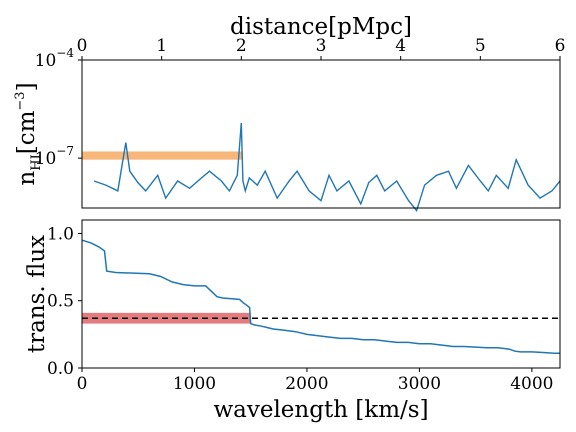 This screenshot has width=576, height=432. I want to click on distance-tick-label: 4, so click(400, 46).